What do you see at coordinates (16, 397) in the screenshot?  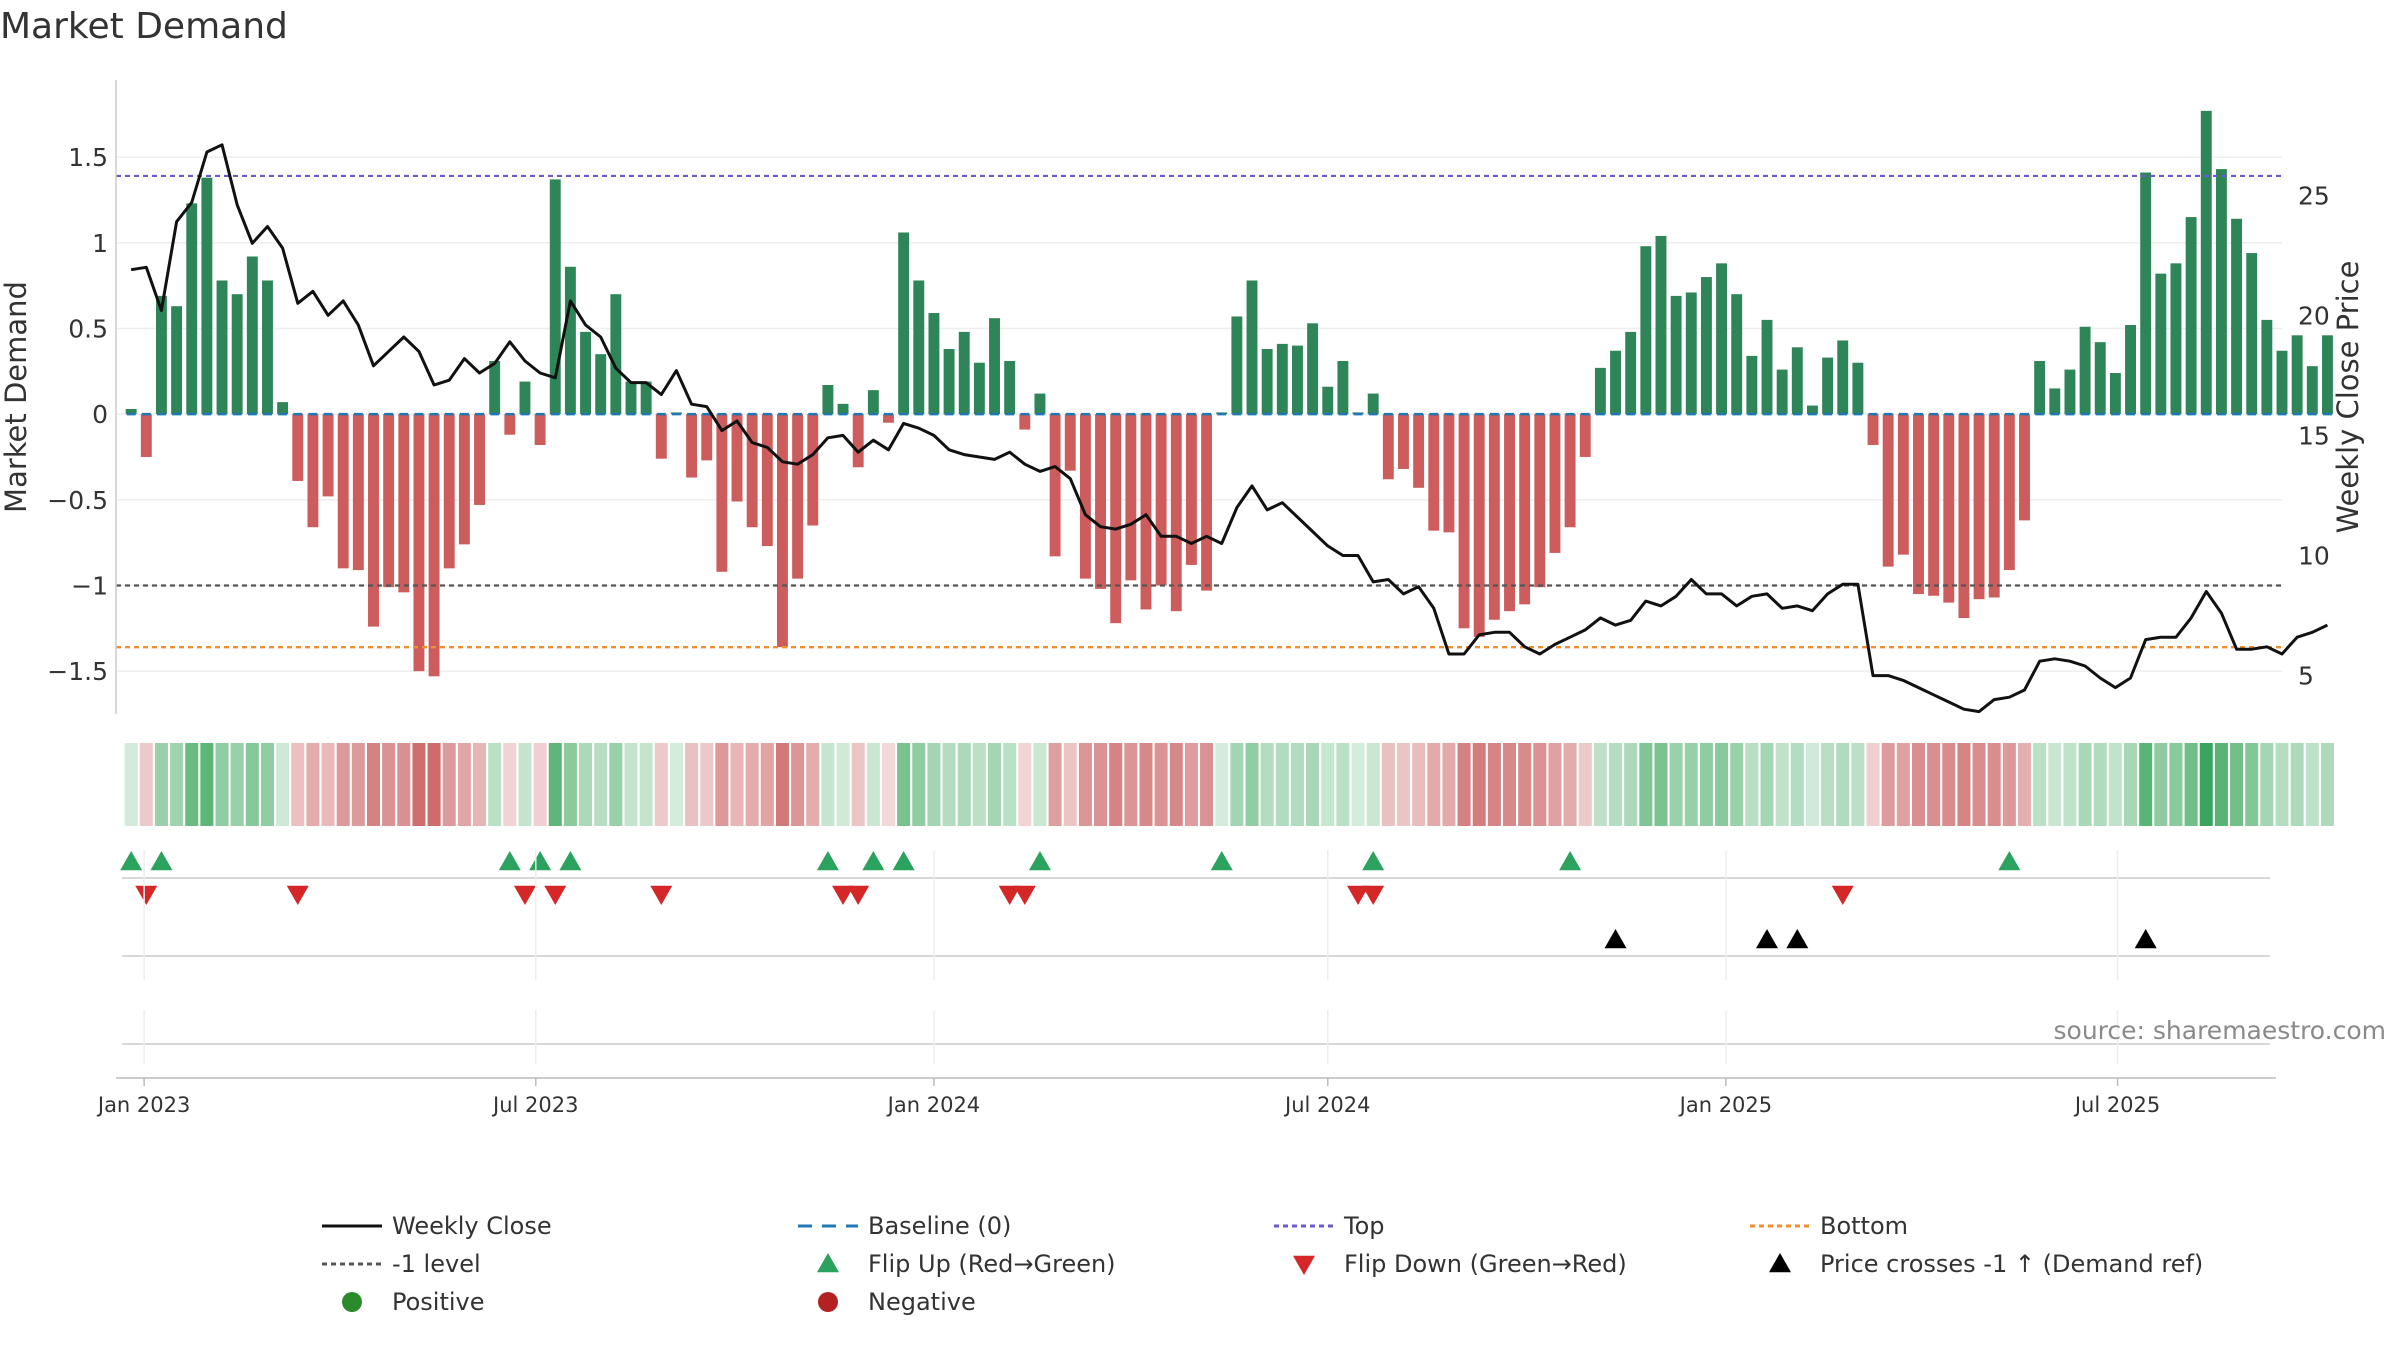 I see `y-axis-label: Market Demand` at bounding box center [16, 397].